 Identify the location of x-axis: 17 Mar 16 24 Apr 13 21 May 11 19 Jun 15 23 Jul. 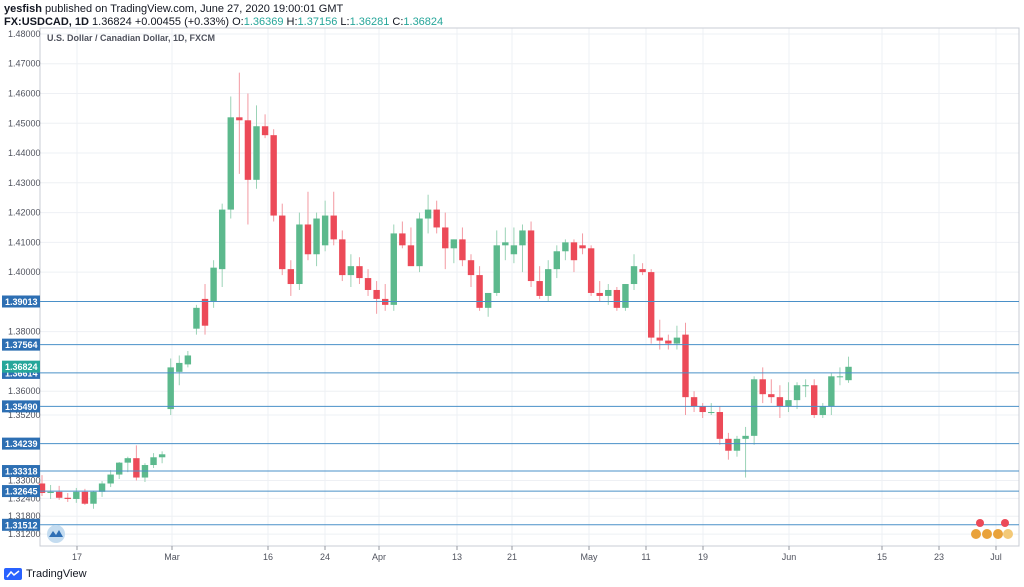
(537, 554).